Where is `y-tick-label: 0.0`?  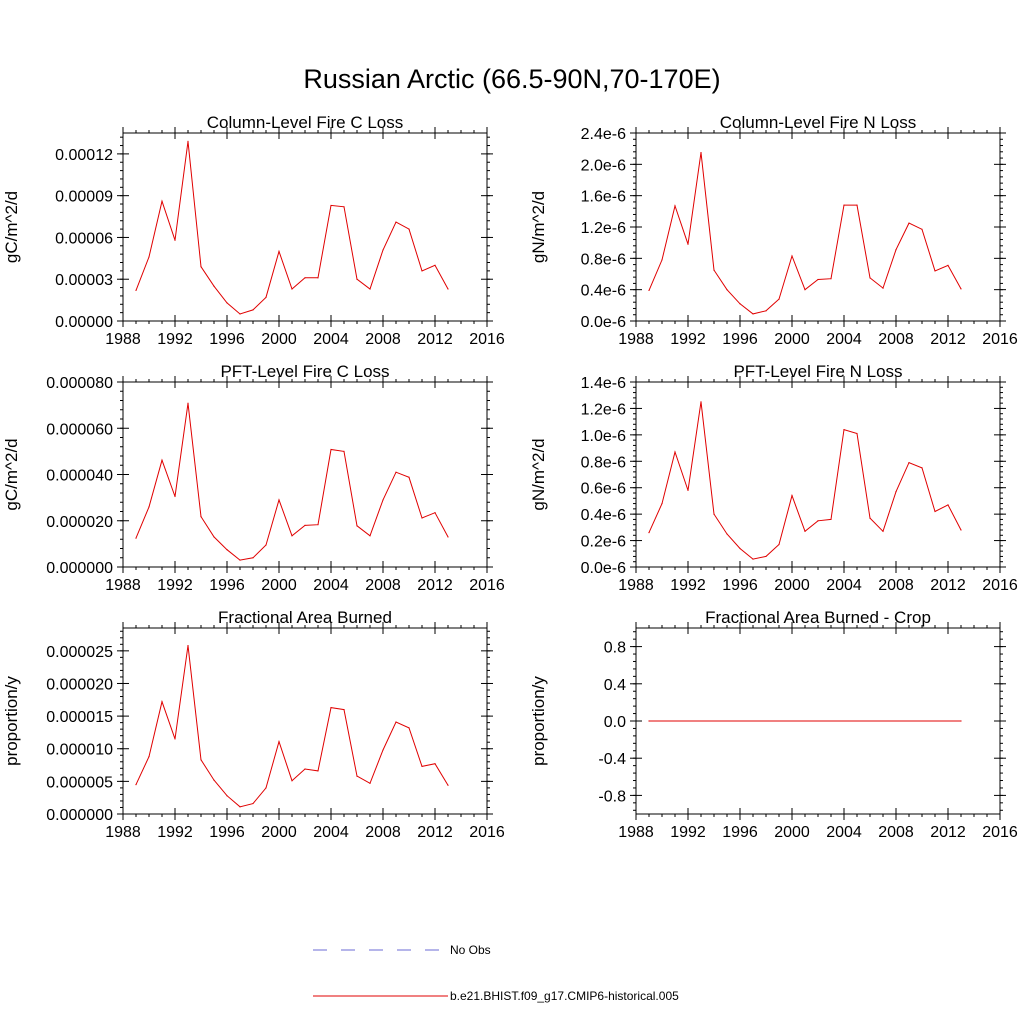
y-tick-label: 0.0 is located at coordinates (615, 722).